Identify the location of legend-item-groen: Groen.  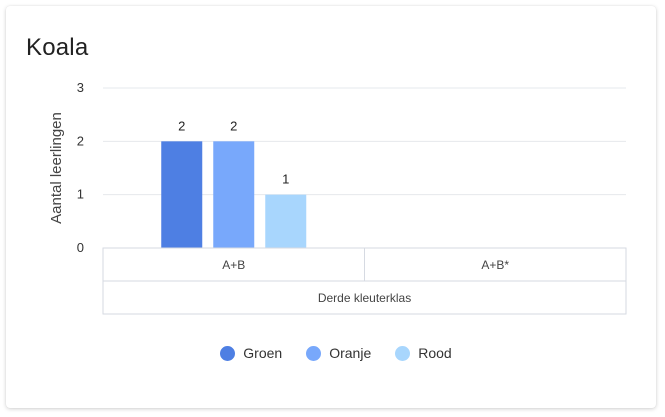
(251, 353).